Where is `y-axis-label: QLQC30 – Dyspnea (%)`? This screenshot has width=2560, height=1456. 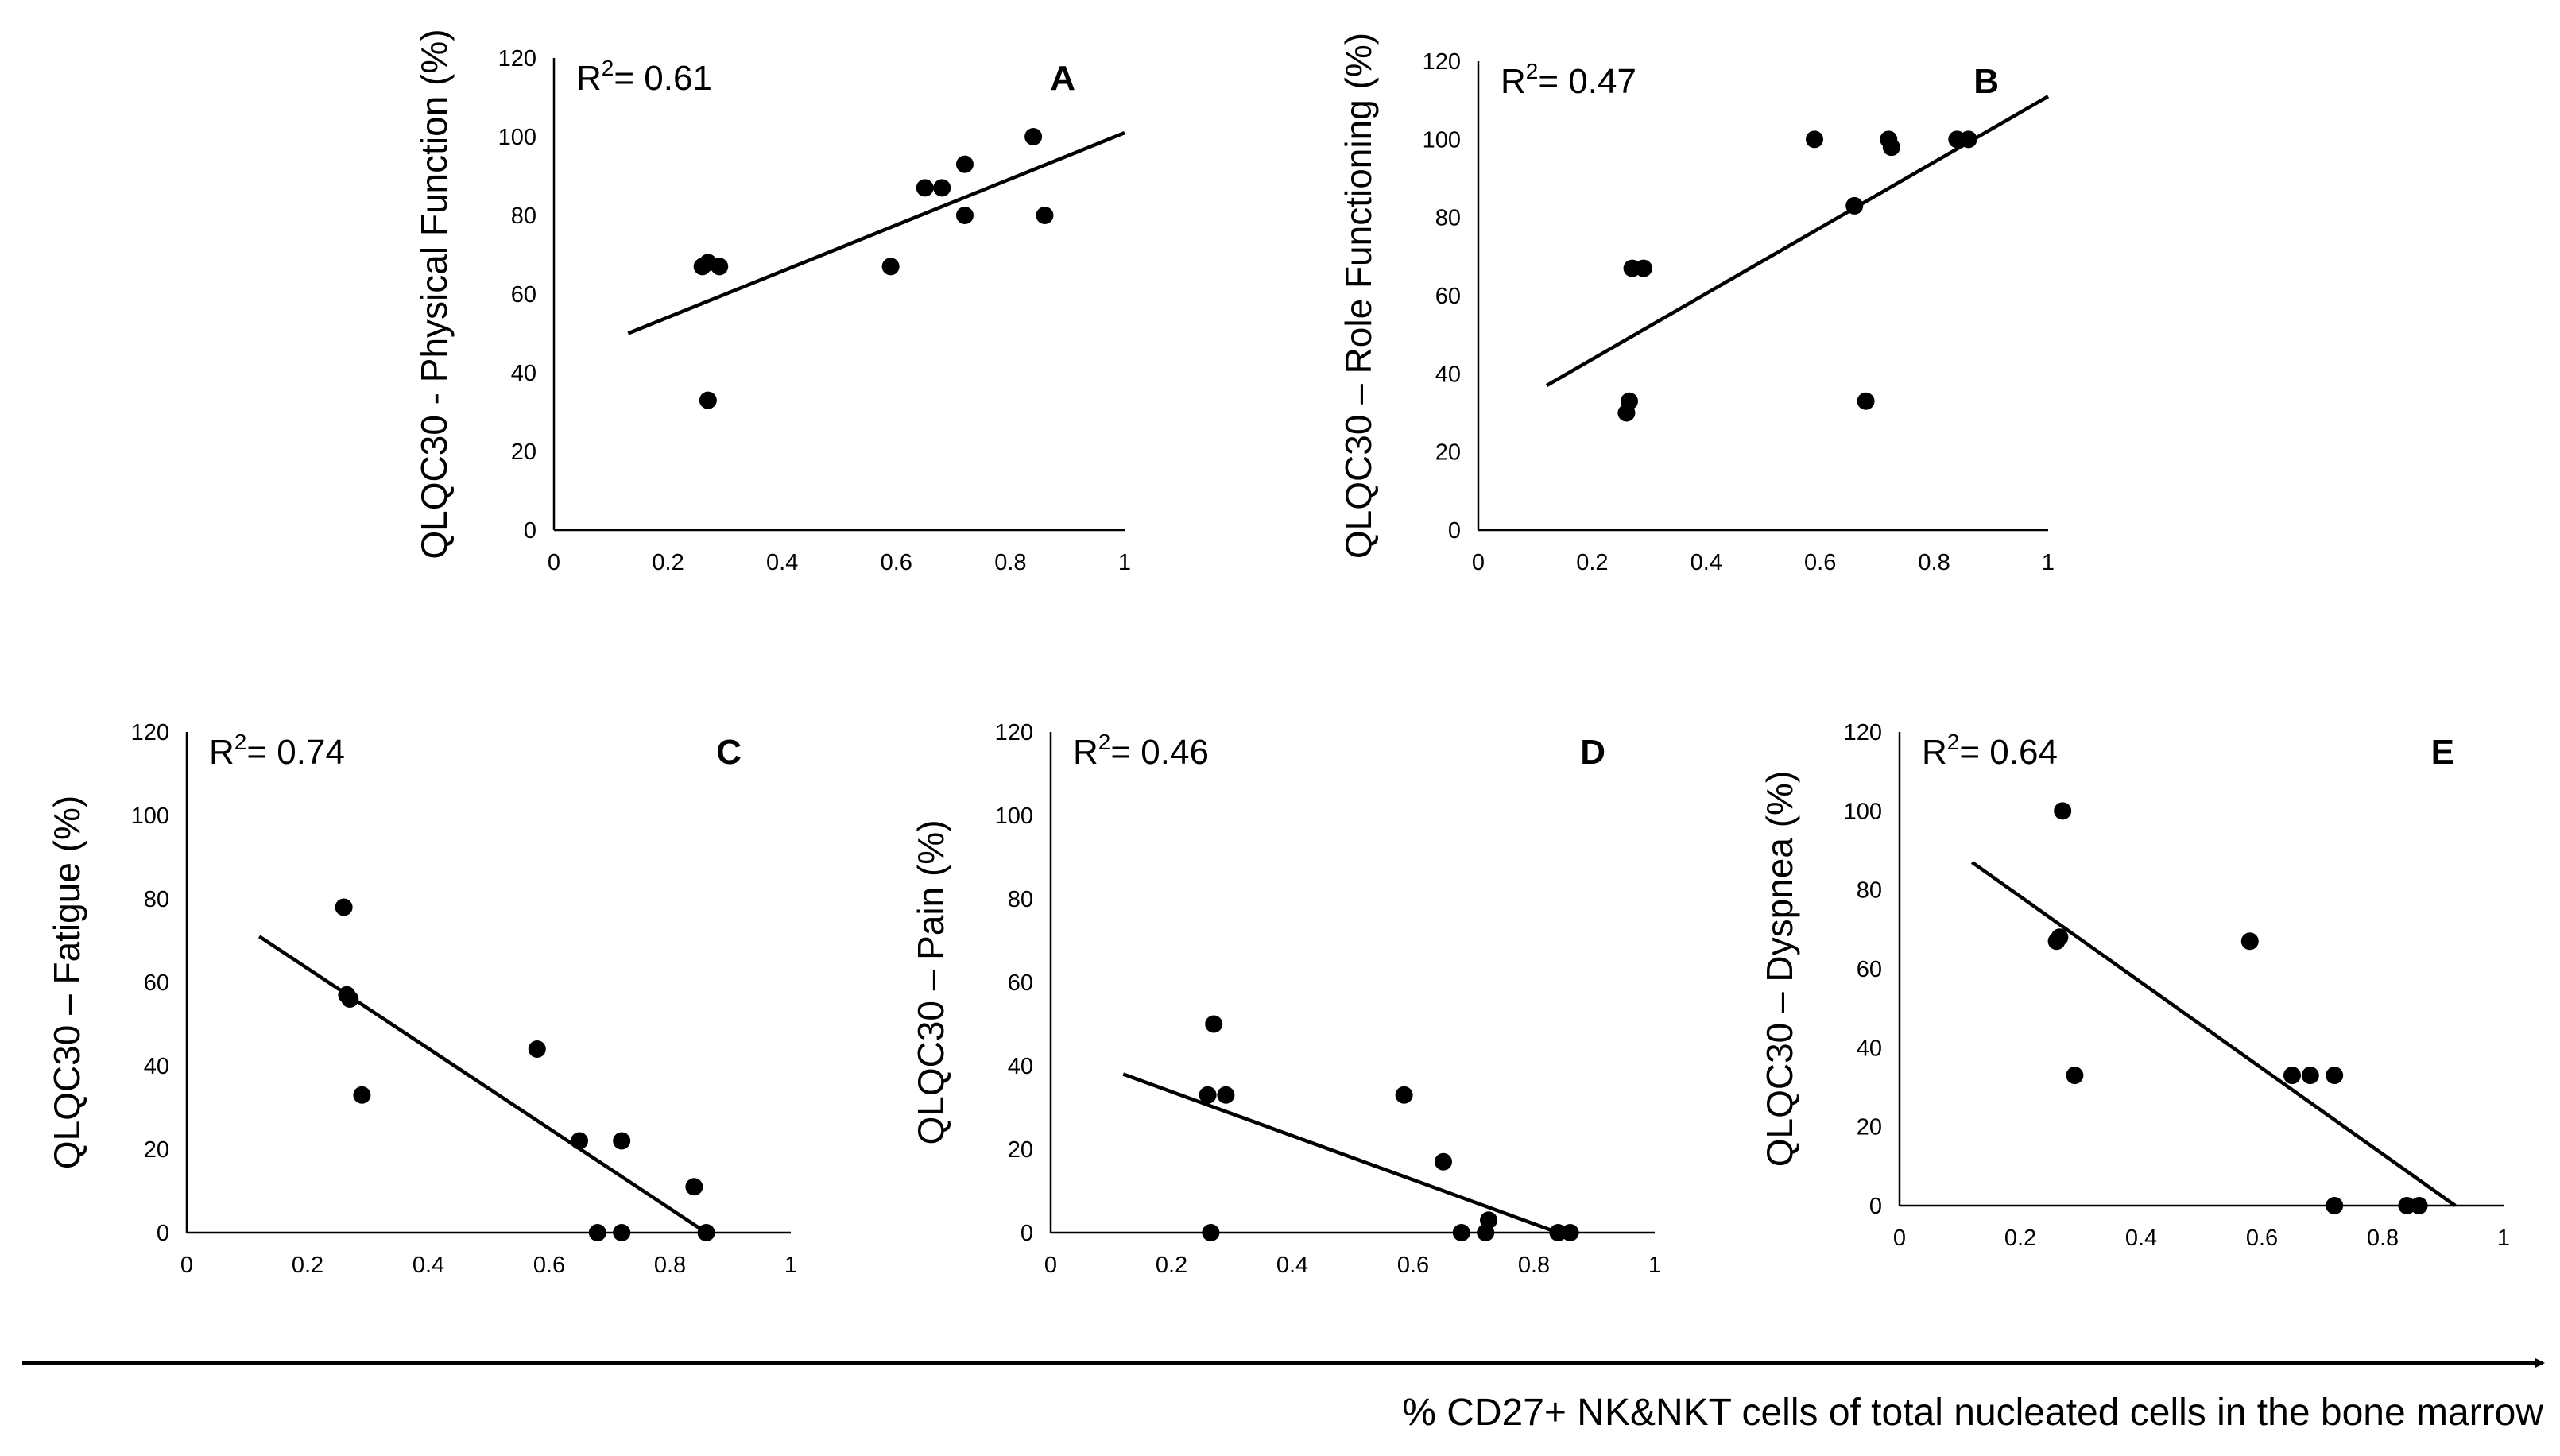 y-axis-label: QLQC30 – Dyspnea (%) is located at coordinates (1780, 969).